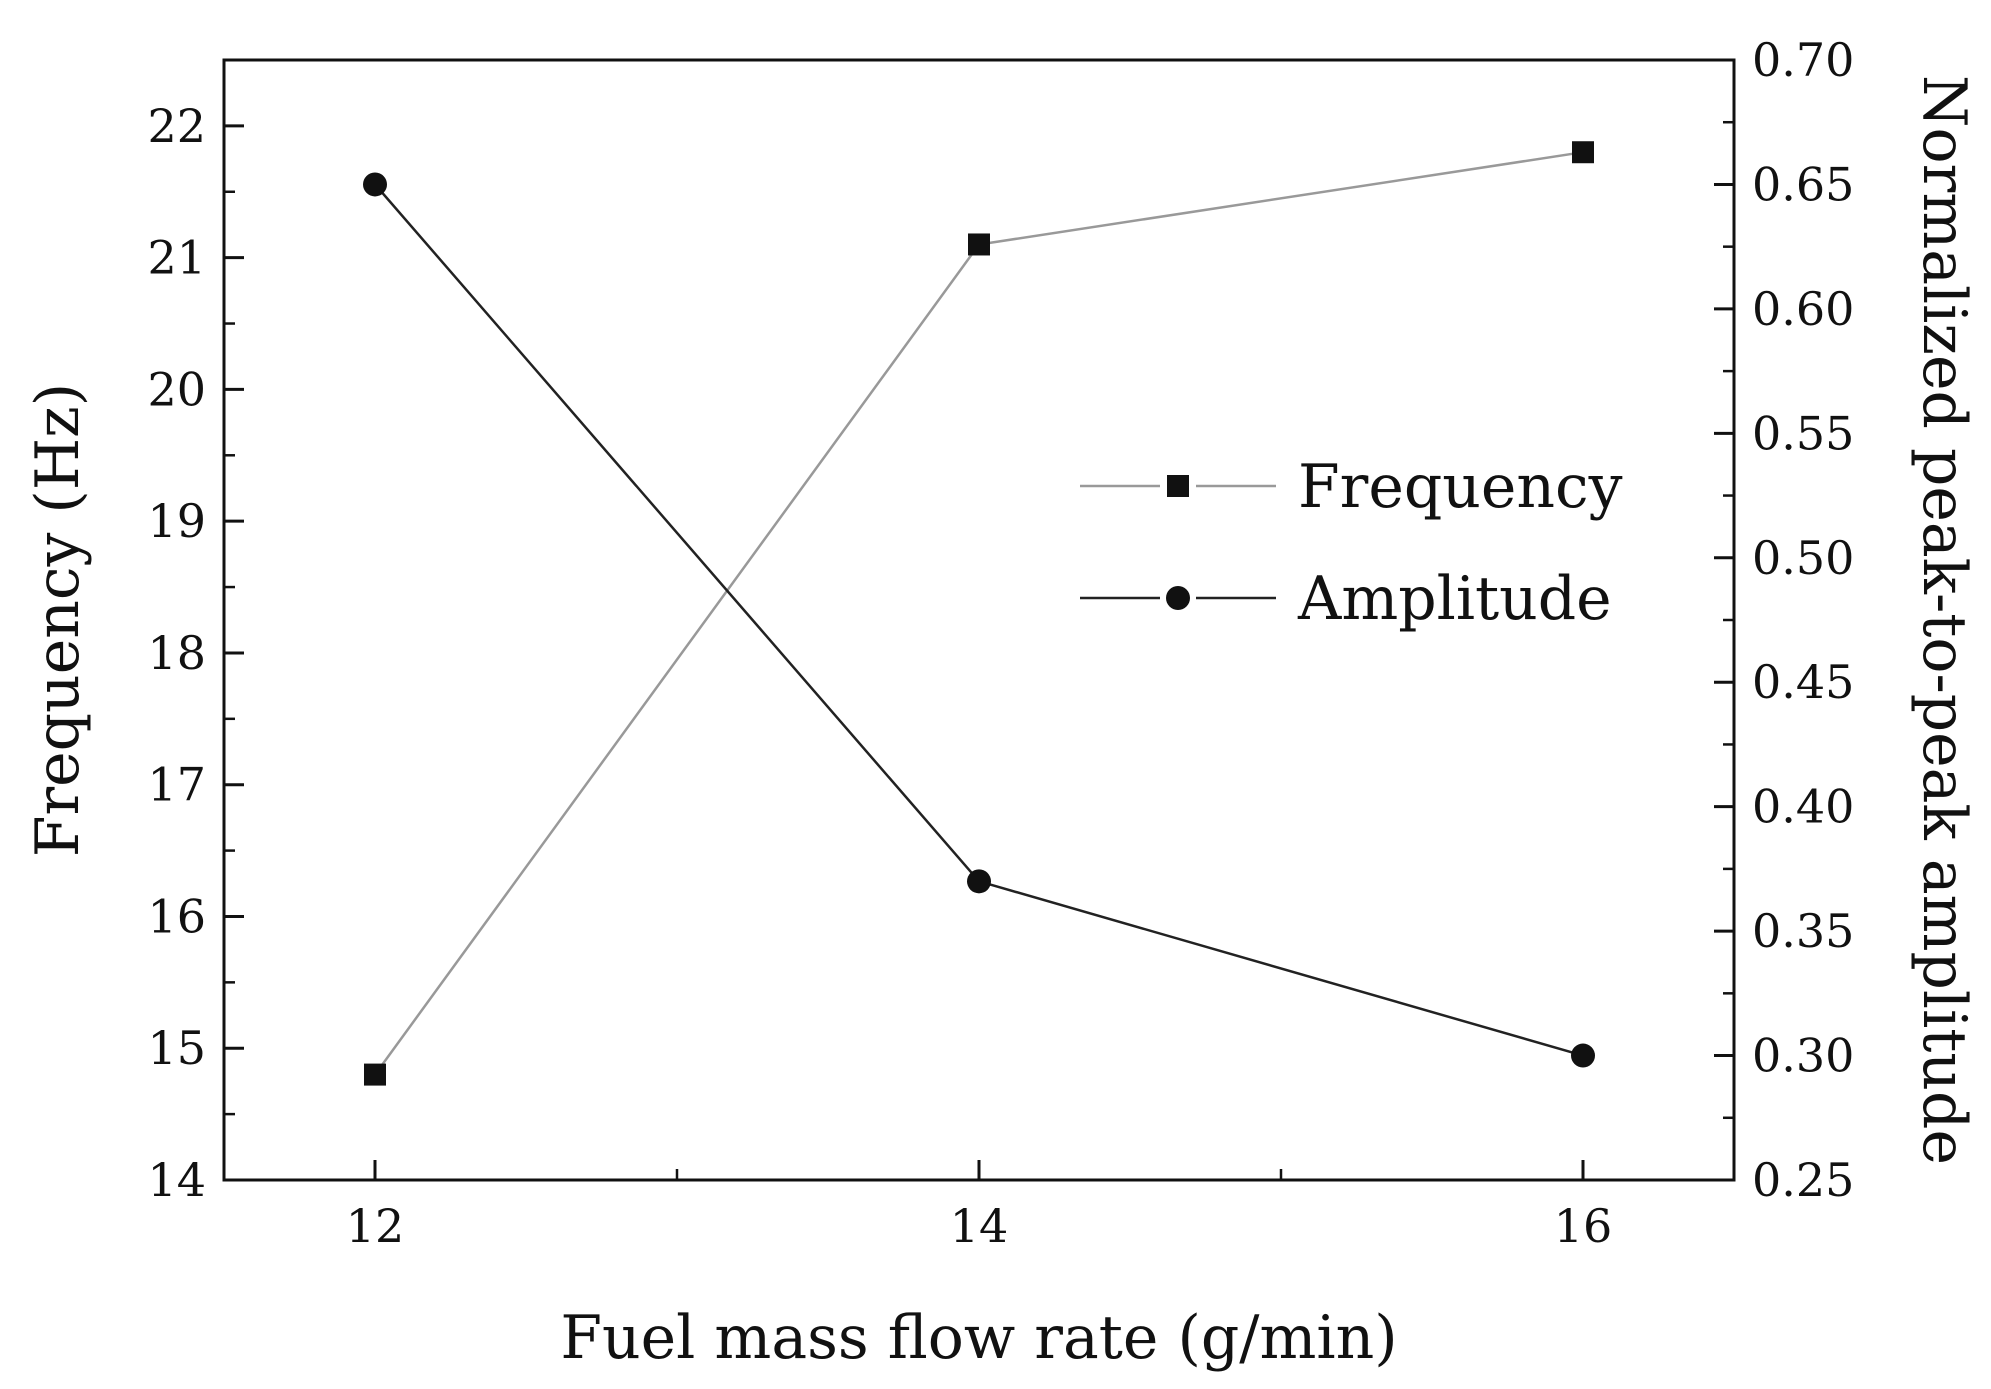 This screenshot has height=1389, width=1991. What do you see at coordinates (978, 1338) in the screenshot?
I see `x-axis-title: Fuel mass flow rate (g/min)` at bounding box center [978, 1338].